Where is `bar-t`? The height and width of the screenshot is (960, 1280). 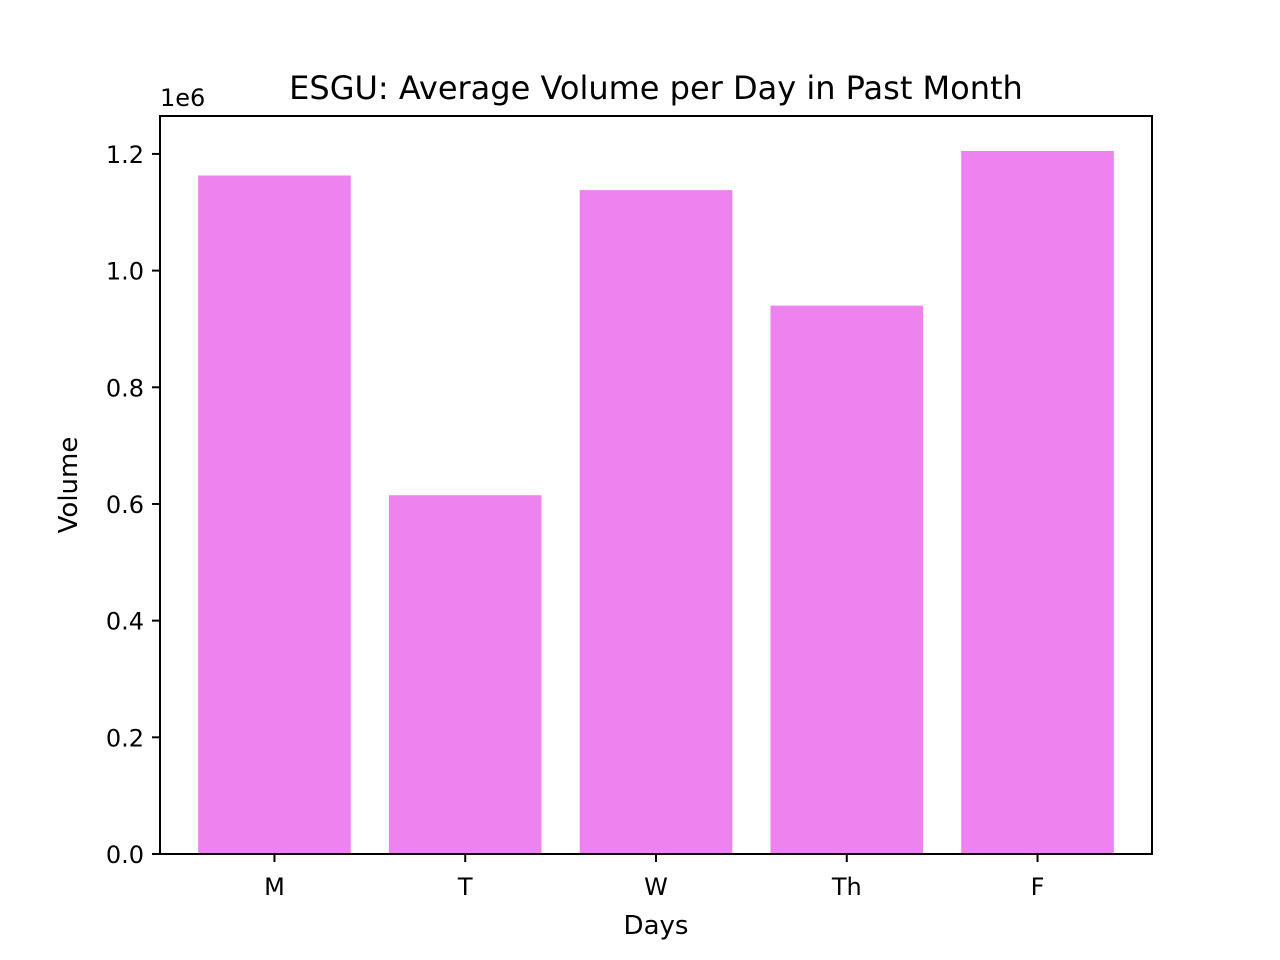
bar-t is located at coordinates (465, 674).